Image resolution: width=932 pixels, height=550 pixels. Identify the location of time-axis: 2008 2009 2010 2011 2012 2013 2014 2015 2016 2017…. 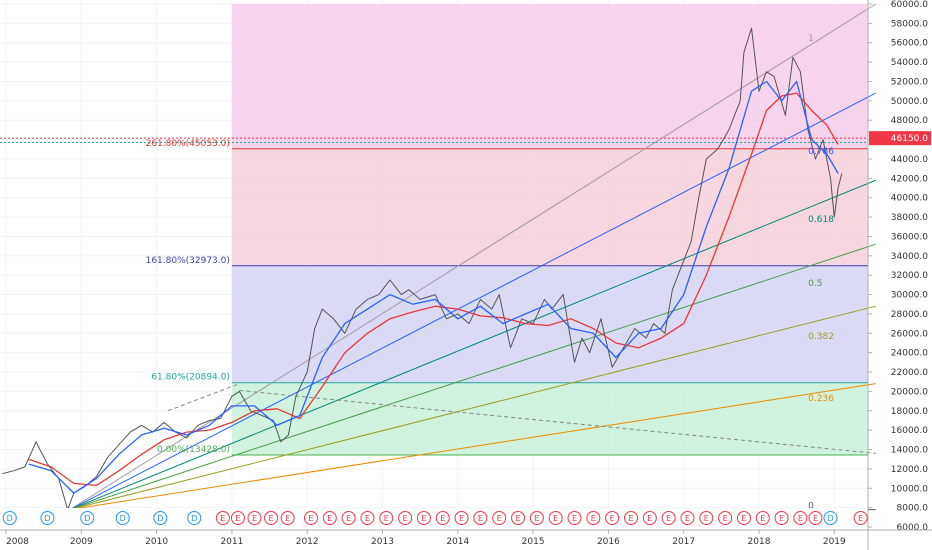
(425, 538).